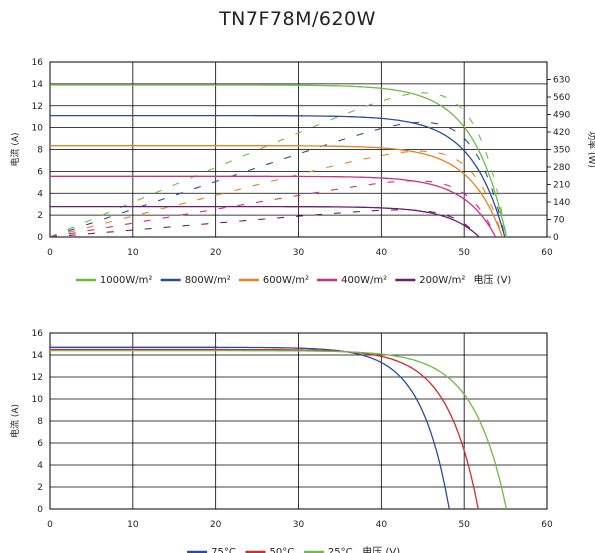 The height and width of the screenshot is (553, 595). What do you see at coordinates (561, 151) in the screenshot?
I see `y2-tick-label: 350` at bounding box center [561, 151].